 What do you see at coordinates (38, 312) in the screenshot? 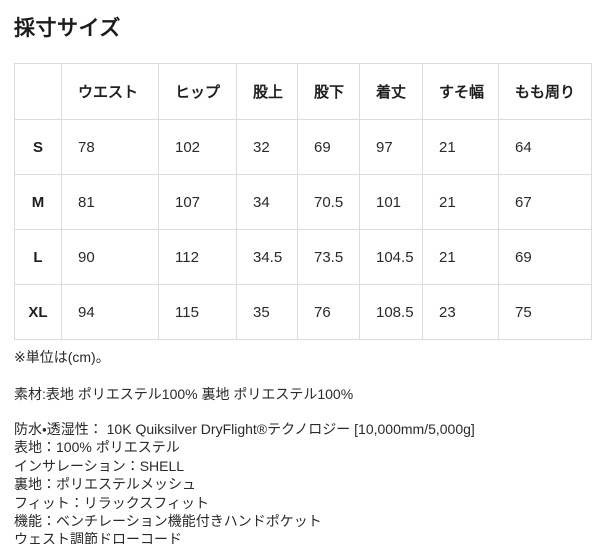
I see `size-label: XL` at bounding box center [38, 312].